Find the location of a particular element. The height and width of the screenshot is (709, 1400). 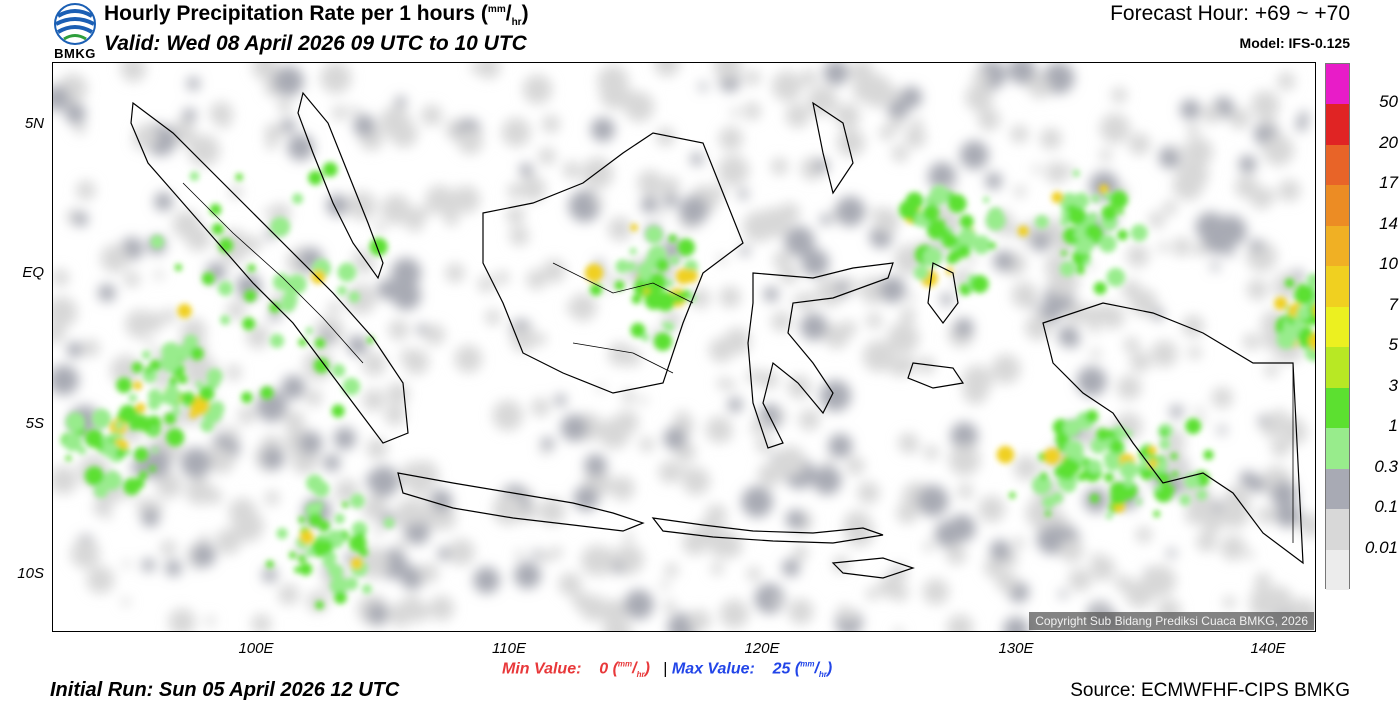

lat-label-10s: 10S is located at coordinates (30, 573).